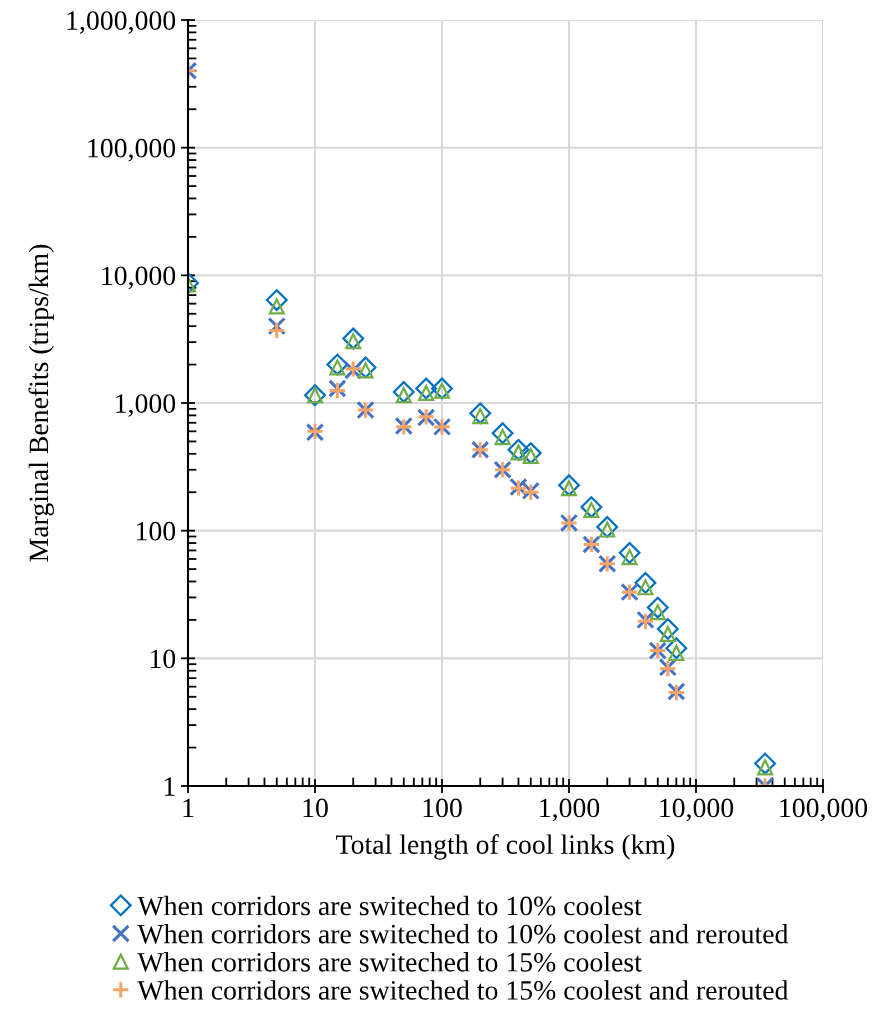  What do you see at coordinates (442, 808) in the screenshot?
I see `x-tick-label: 100` at bounding box center [442, 808].